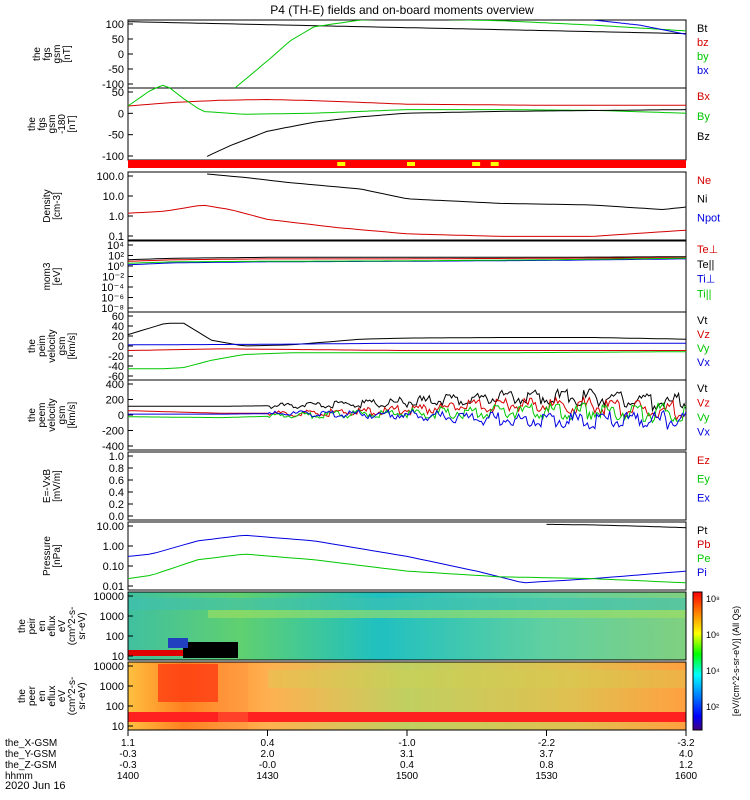 This screenshot has height=800, width=750. What do you see at coordinates (116, 257) in the screenshot?
I see `ytick-label: 10²` at bounding box center [116, 257].